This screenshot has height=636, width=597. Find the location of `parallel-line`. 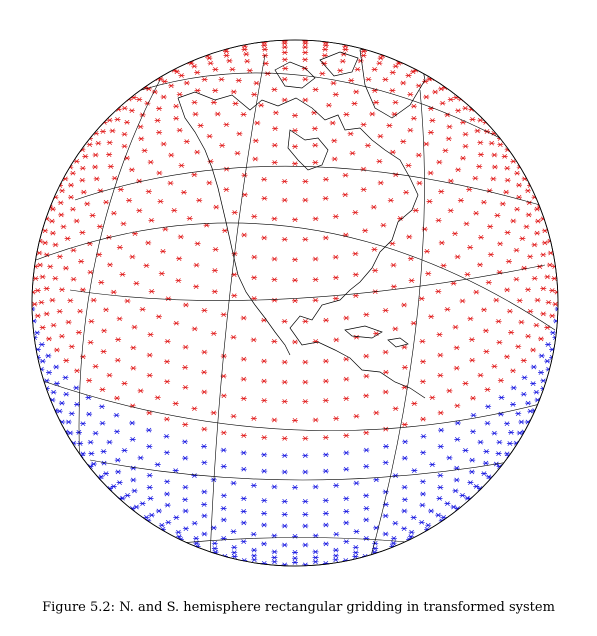

parallel-line is located at coordinates (307, 282).